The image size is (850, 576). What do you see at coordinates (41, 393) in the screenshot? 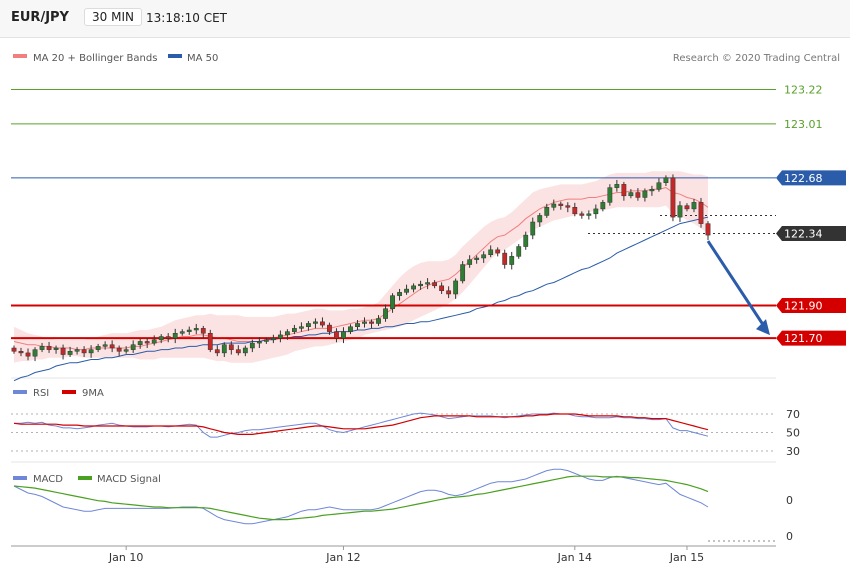
I see `rsi-legend-label: RSI` at bounding box center [41, 393].